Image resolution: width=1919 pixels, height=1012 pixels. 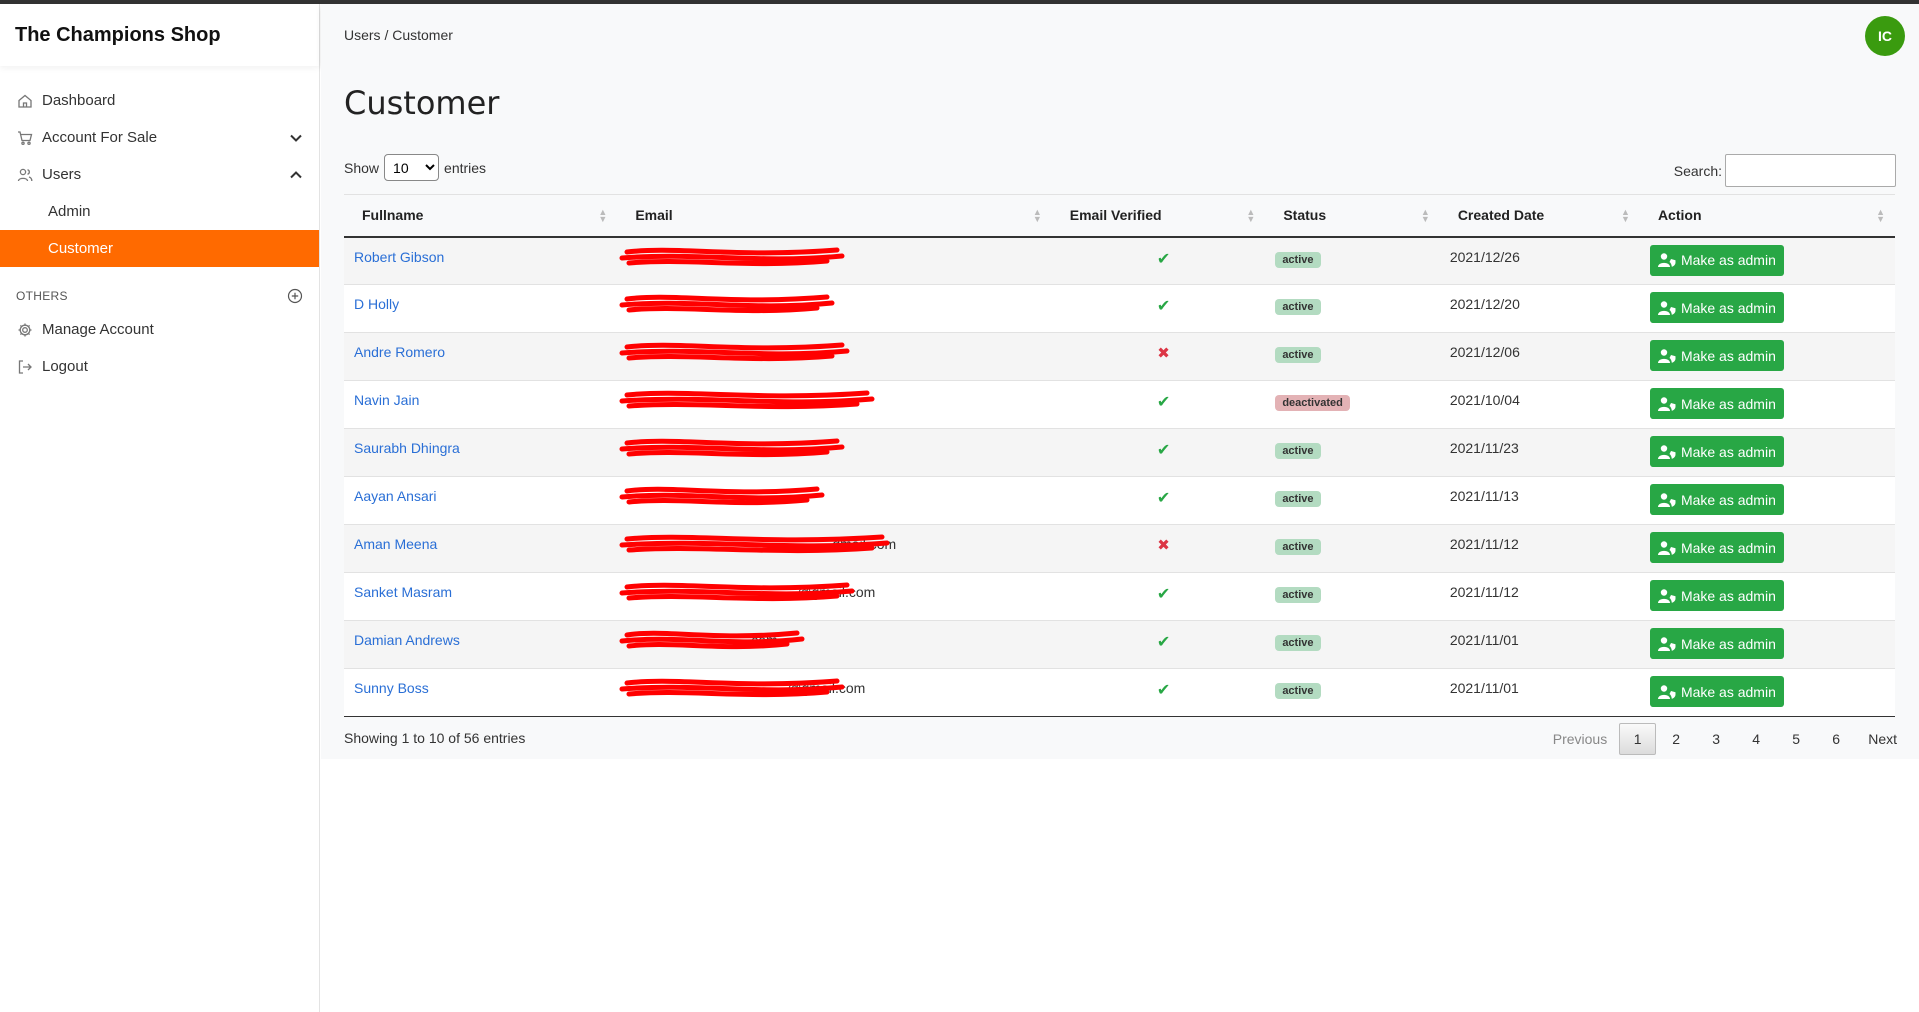 I want to click on cross-icon: ✖, so click(x=1163, y=545).